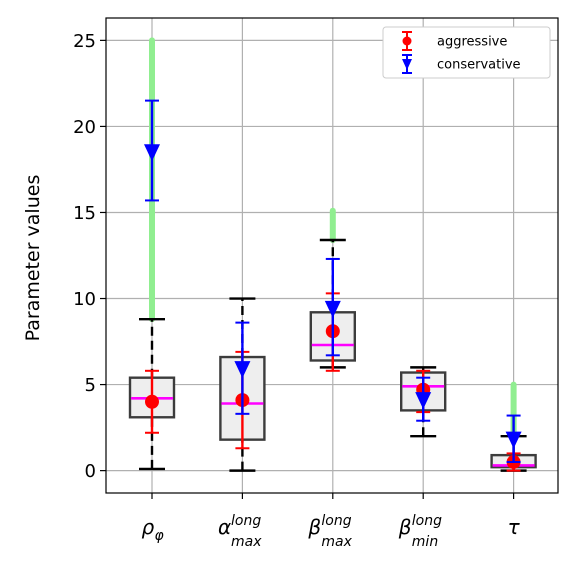 The image size is (578, 572). Describe the element at coordinates (246, 521) in the screenshot. I see `x-tick-label-sup-alpha_max_long: long` at that location.